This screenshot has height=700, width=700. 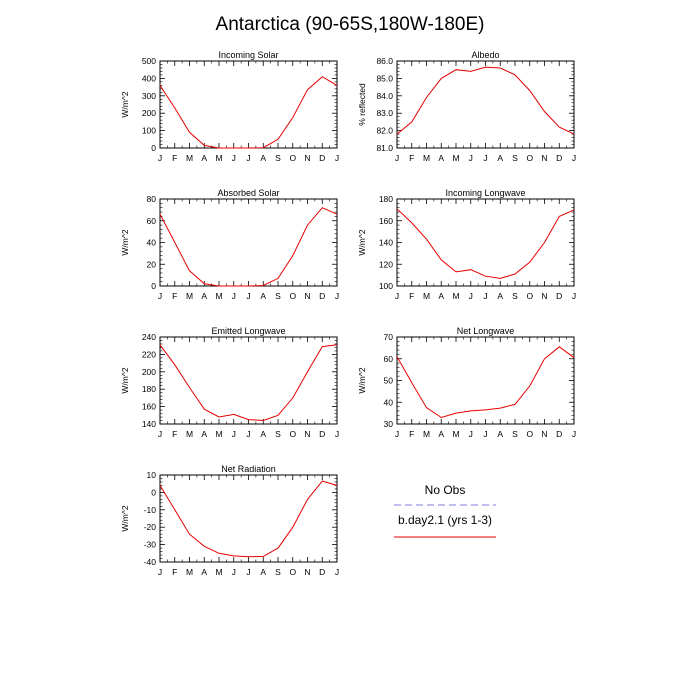 What do you see at coordinates (445, 520) in the screenshot?
I see `legend-label-model: b.day2.1 (yrs 1-3)` at bounding box center [445, 520].